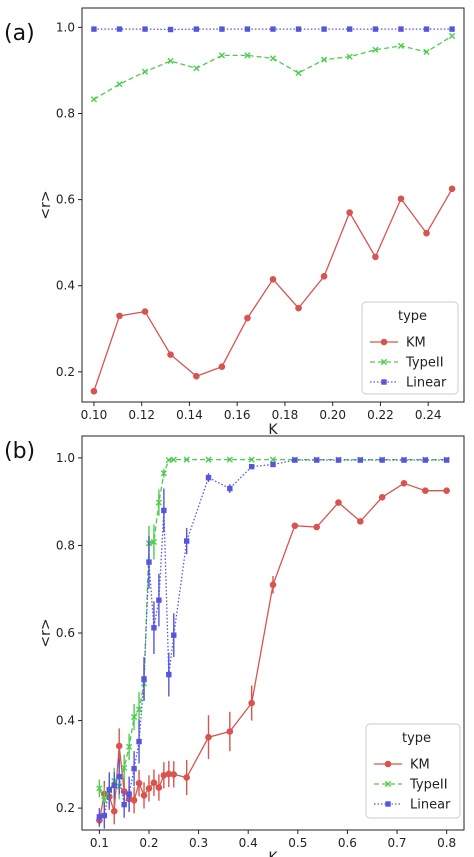 The height and width of the screenshot is (857, 474). Describe the element at coordinates (65, 372) in the screenshot. I see `y-tick-label: 0.2` at that location.